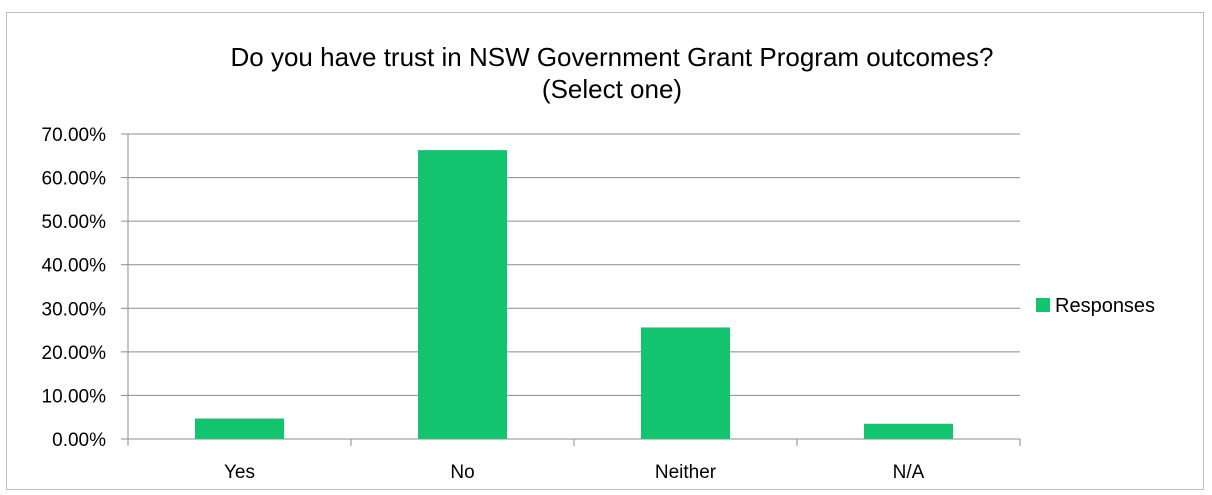 Image resolution: width=1212 pixels, height=495 pixels. Describe the element at coordinates (685, 383) in the screenshot. I see `bar-neither` at that location.